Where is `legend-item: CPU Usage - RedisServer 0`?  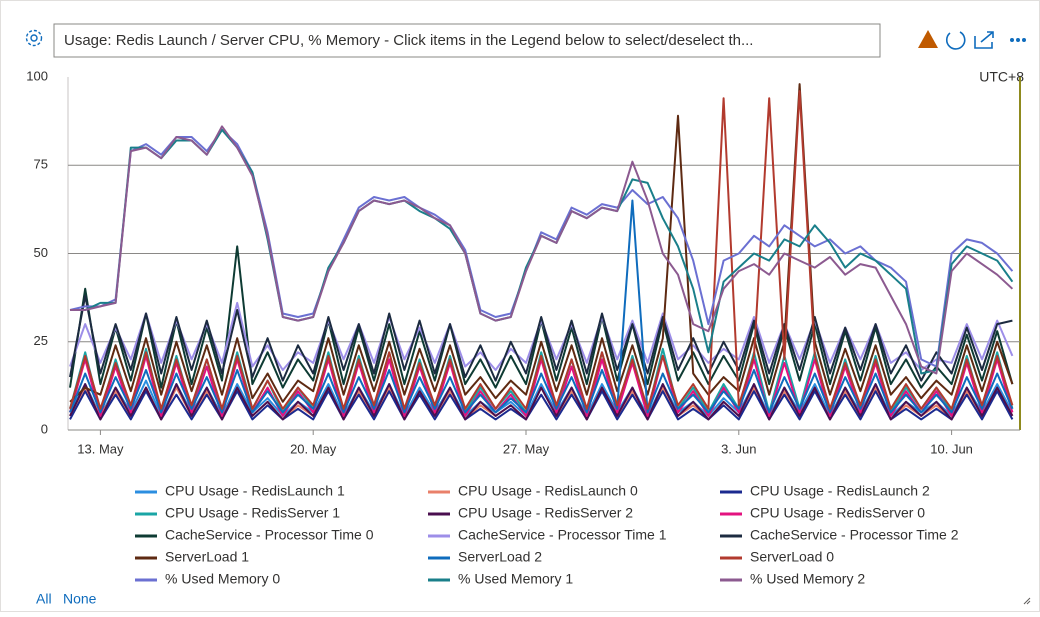
legend-item: CPU Usage - RedisServer 0 is located at coordinates (822, 513).